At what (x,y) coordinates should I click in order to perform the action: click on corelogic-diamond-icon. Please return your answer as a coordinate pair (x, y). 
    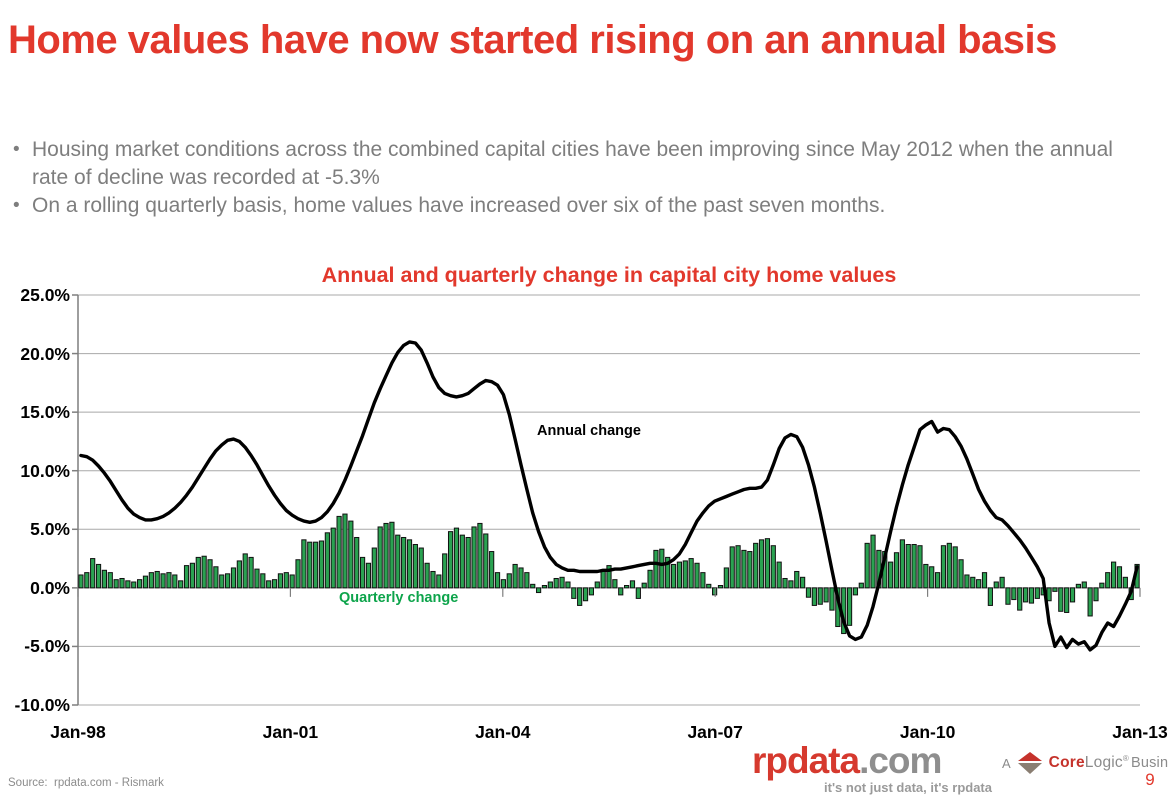
    Looking at the image, I should click on (1029, 763).